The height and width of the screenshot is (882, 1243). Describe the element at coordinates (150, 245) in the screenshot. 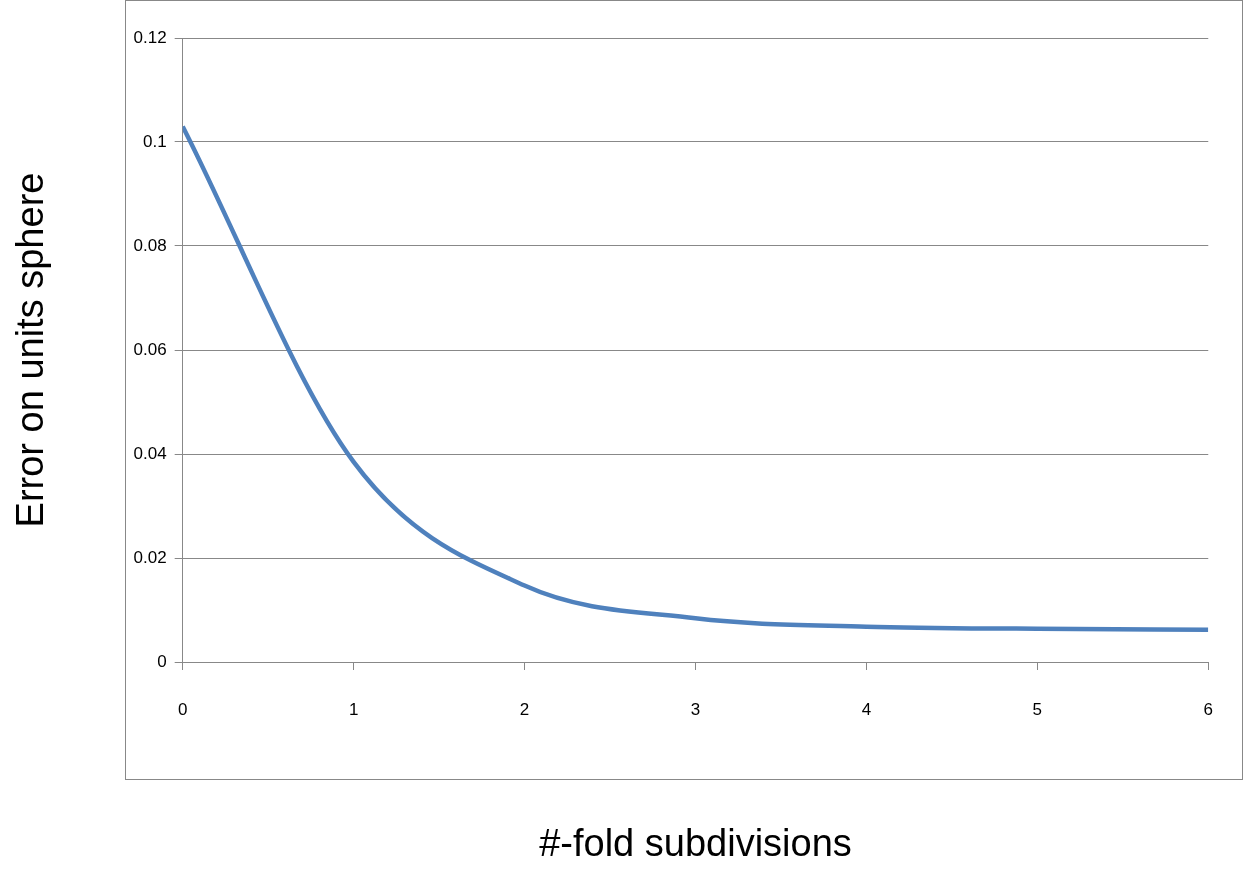

I see `y-tick-label: 0.08` at that location.